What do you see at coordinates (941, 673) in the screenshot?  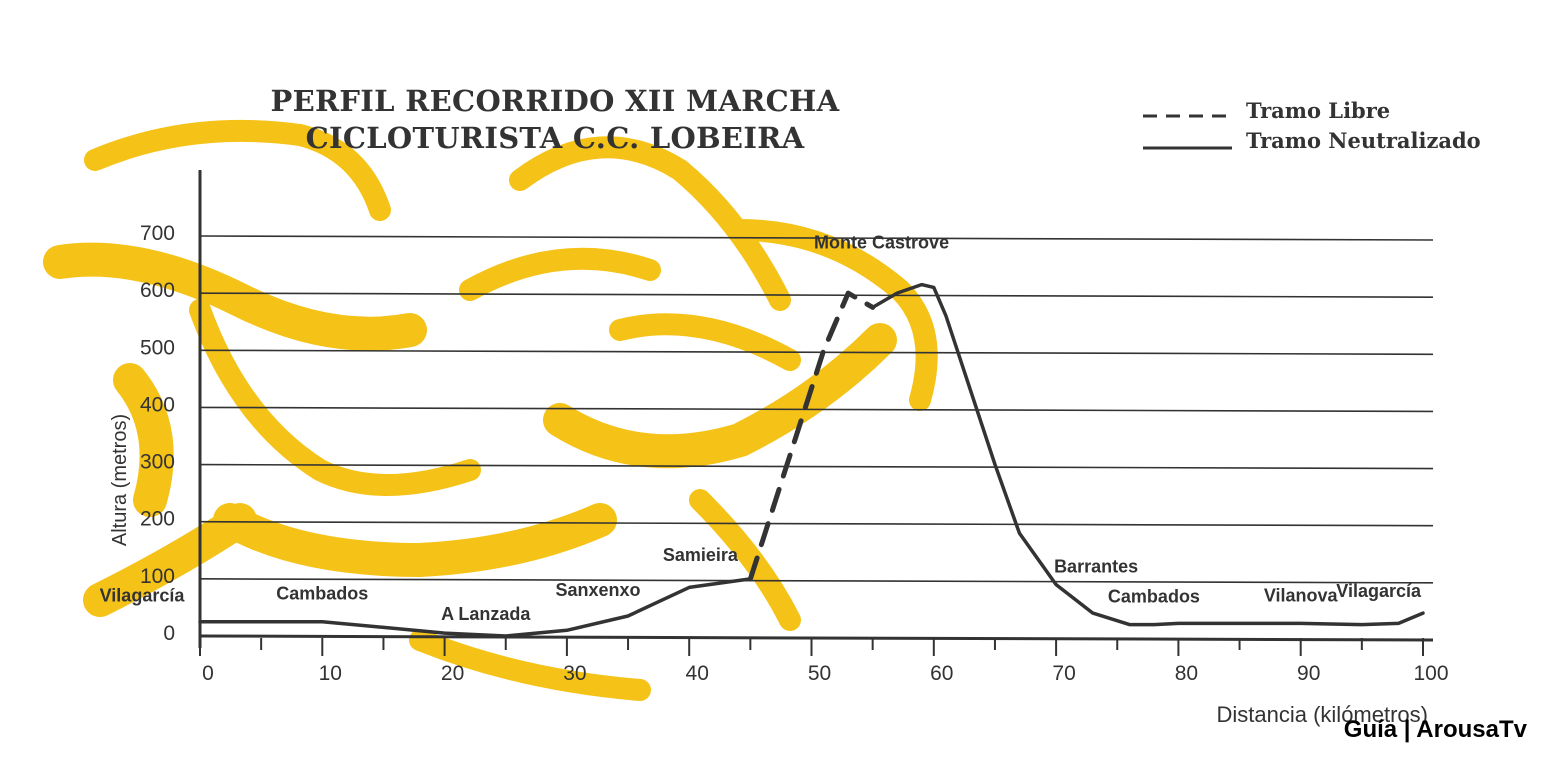 I see `x-tick-label: 60` at bounding box center [941, 673].